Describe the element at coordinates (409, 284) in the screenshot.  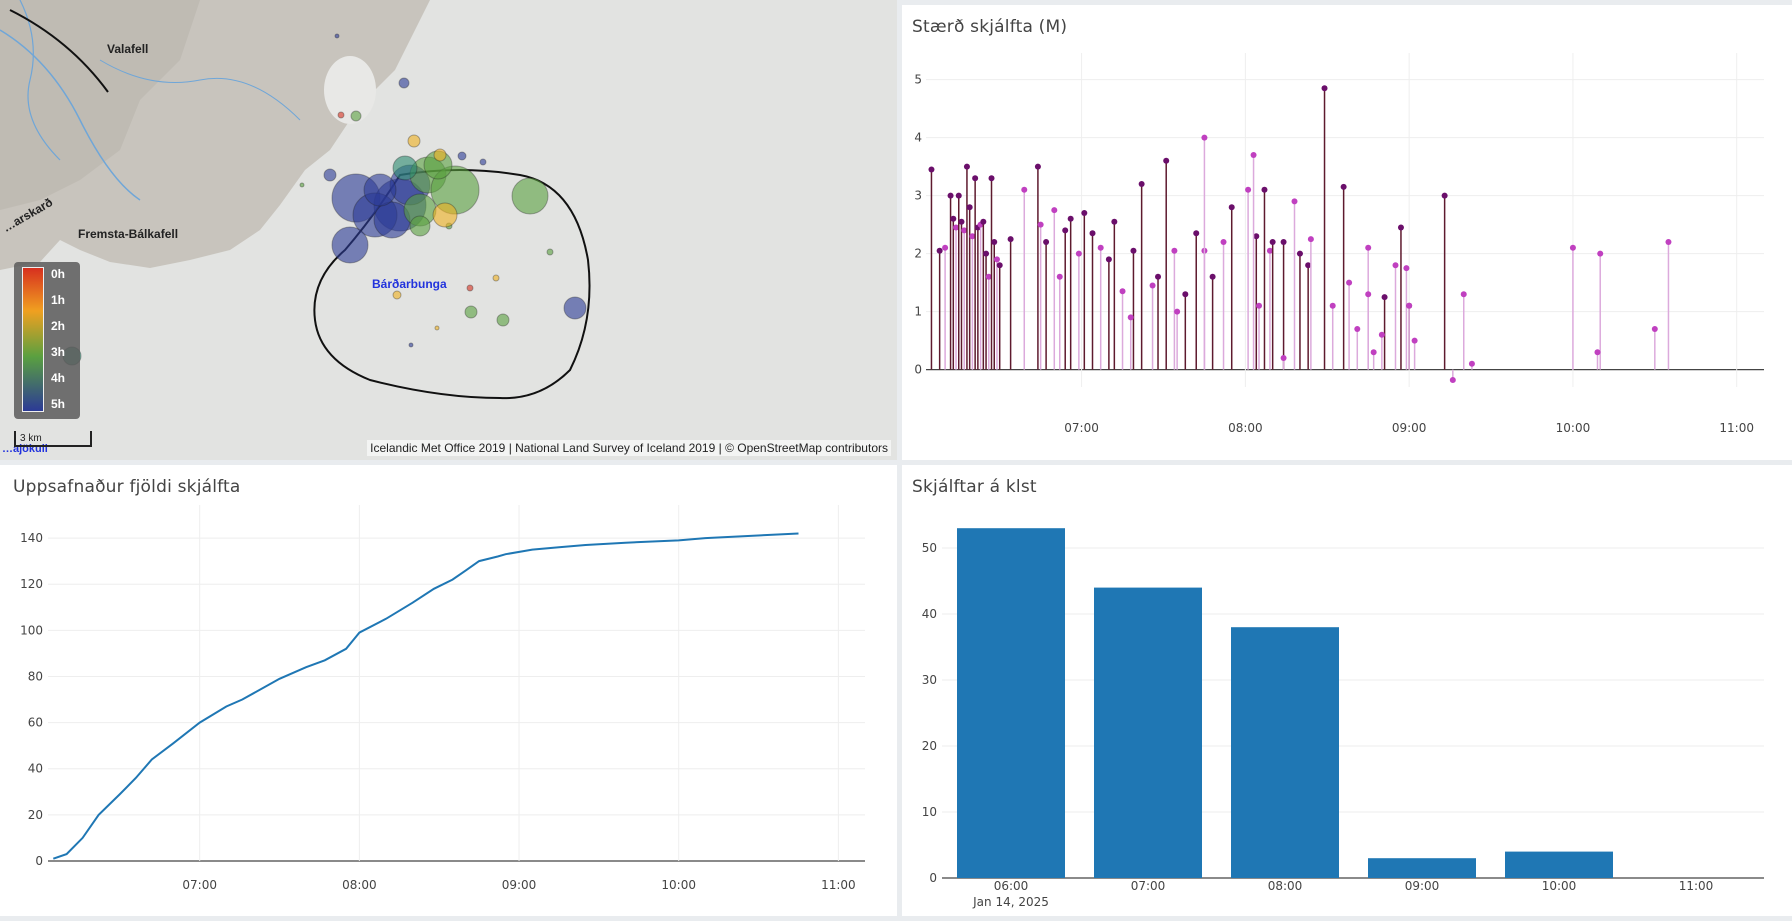
I see `label-bardarbunga: Bárðarbunga` at that location.